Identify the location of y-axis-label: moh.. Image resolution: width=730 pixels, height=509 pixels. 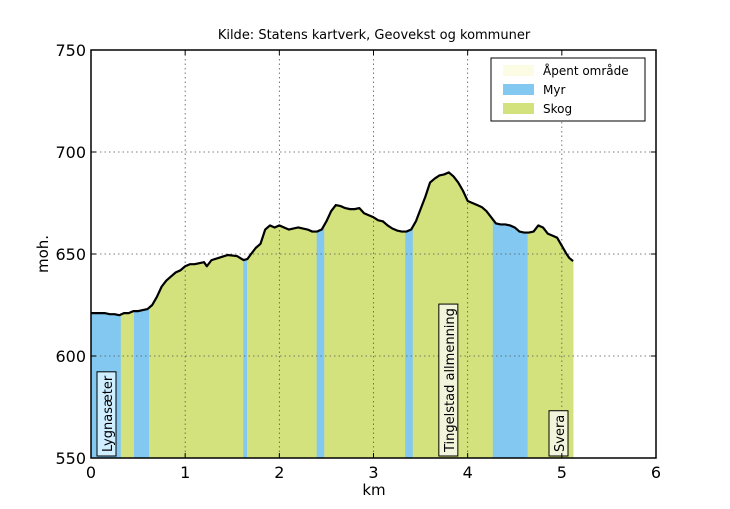
(43, 254).